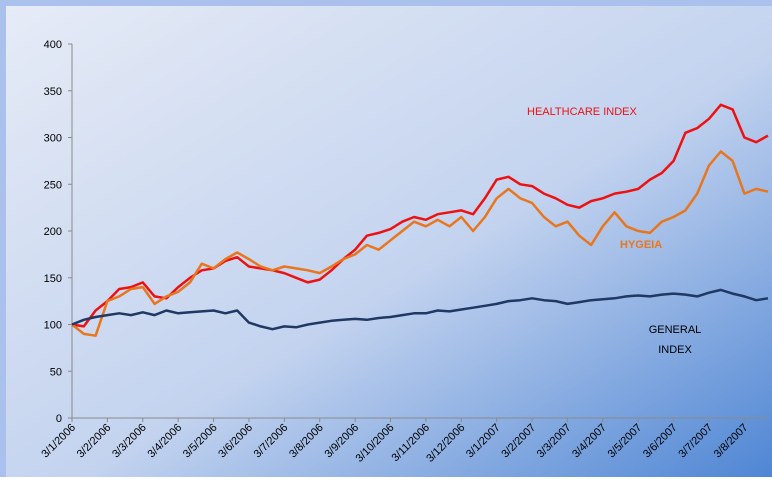 Image resolution: width=772 pixels, height=482 pixels. What do you see at coordinates (53, 45) in the screenshot?
I see `y-tick-label: 400` at bounding box center [53, 45].